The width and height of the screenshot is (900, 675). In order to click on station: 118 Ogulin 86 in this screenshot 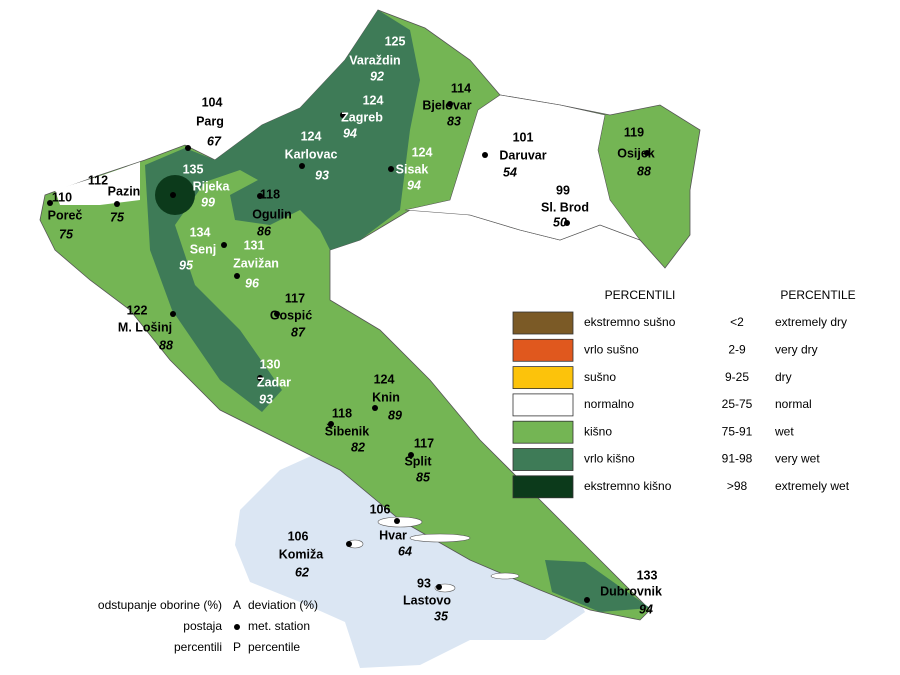, I will do `click(272, 212)`.